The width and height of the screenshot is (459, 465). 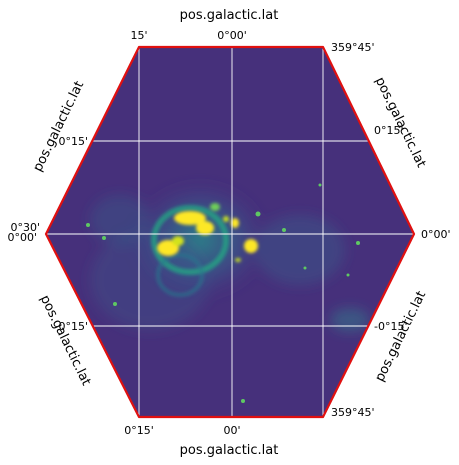 I want to click on tick-top-1: 0°00', so click(x=232, y=35).